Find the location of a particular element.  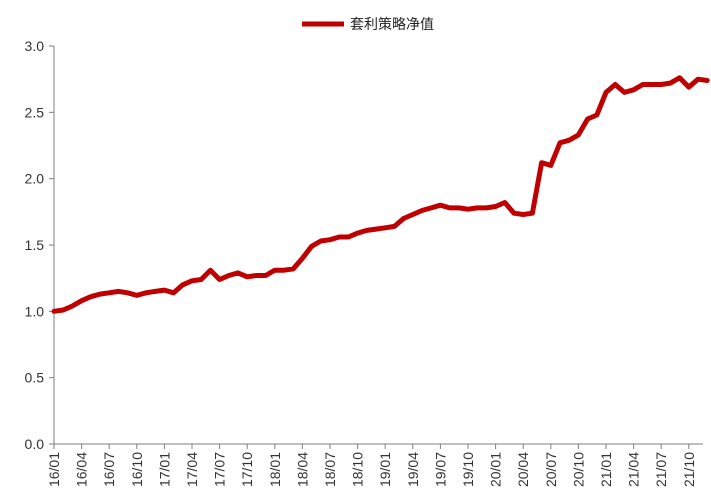

x-tick-label: 21/01 is located at coordinates (606, 469).